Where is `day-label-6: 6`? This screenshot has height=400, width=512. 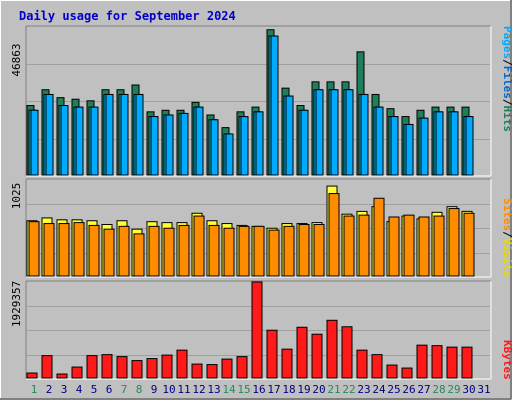
day-label-6: 6 is located at coordinates (109, 389).